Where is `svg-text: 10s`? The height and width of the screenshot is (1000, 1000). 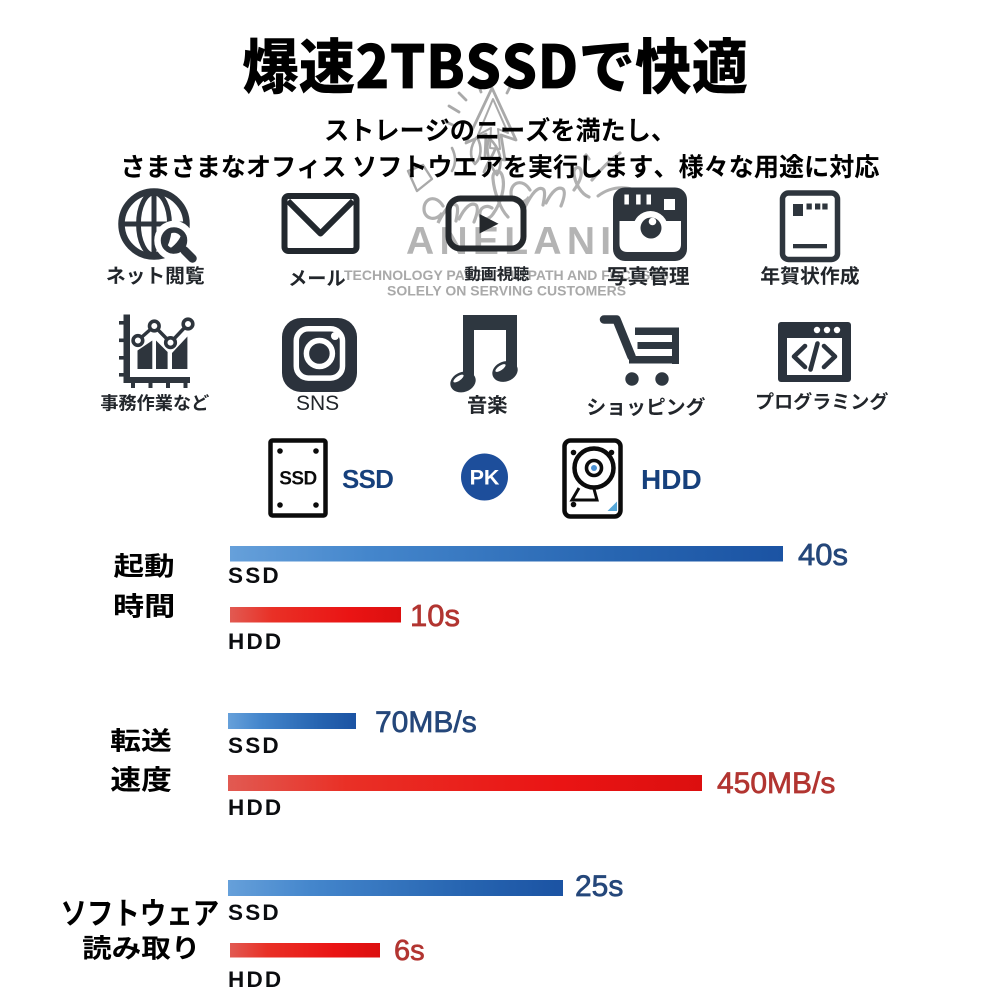 svg-text: 10s is located at coordinates (435, 615).